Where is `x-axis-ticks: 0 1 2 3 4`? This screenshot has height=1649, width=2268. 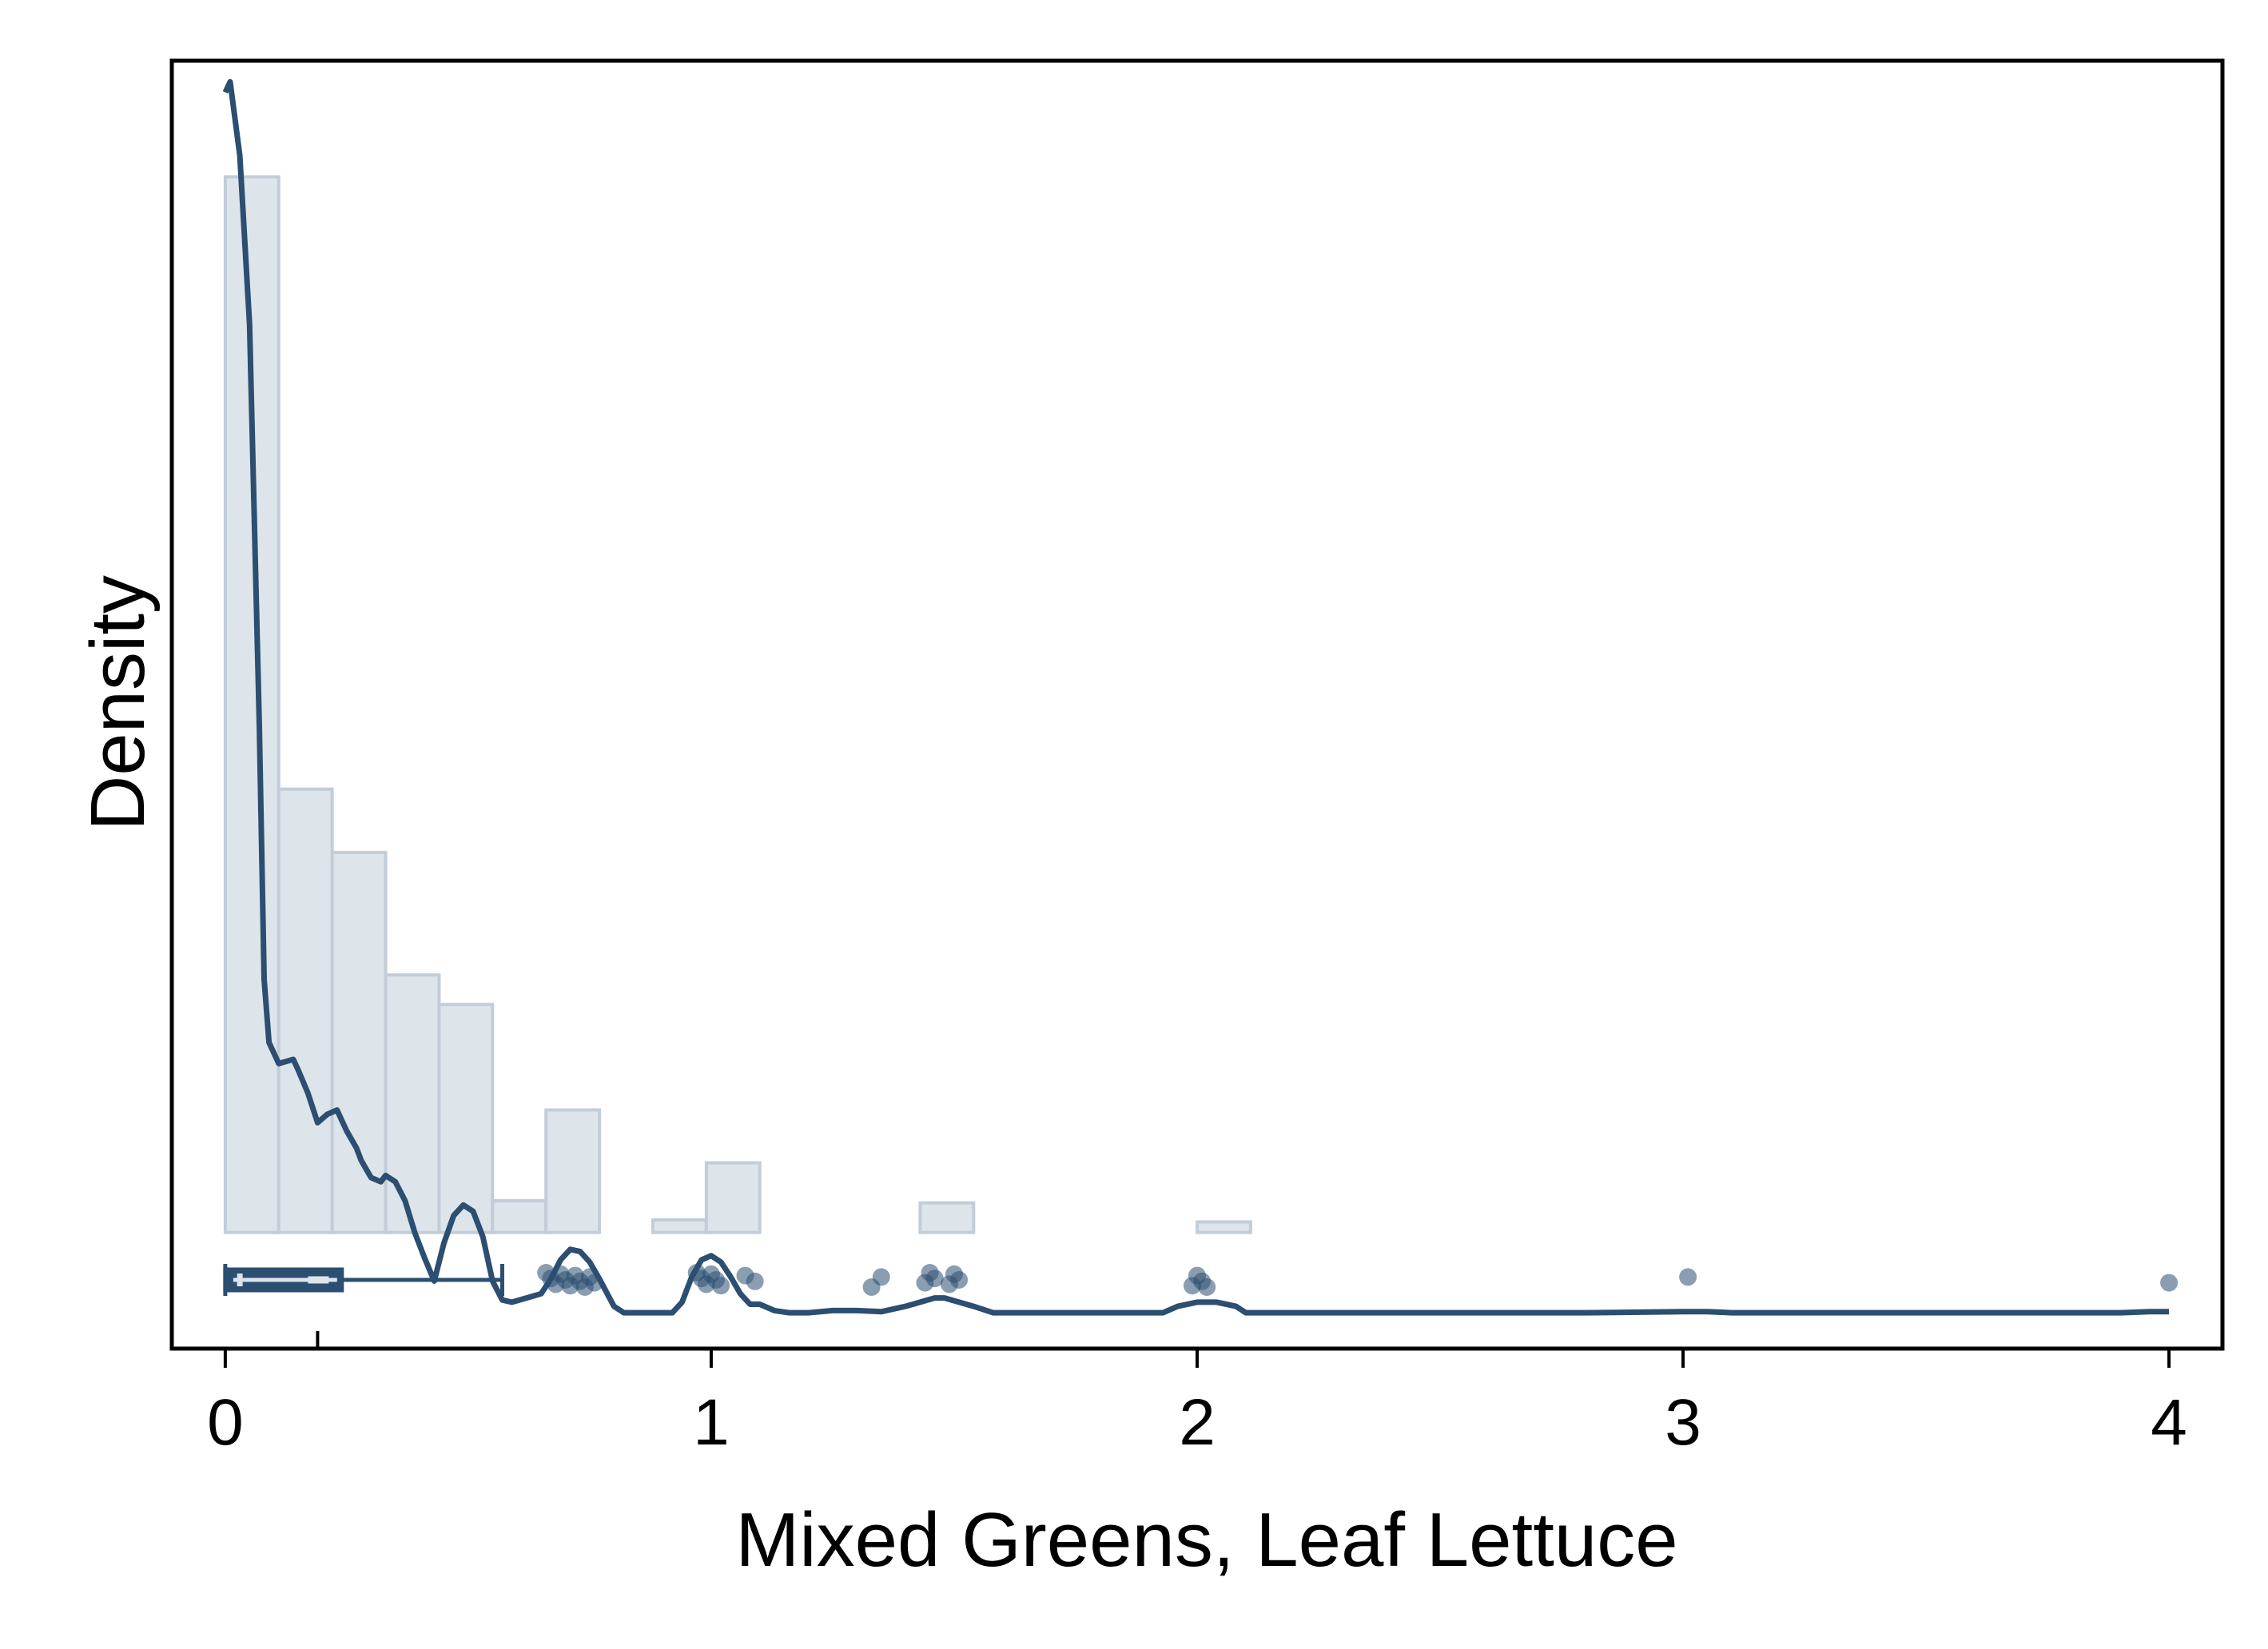
x-axis-ticks: 0 1 2 3 4 is located at coordinates (1197, 1404).